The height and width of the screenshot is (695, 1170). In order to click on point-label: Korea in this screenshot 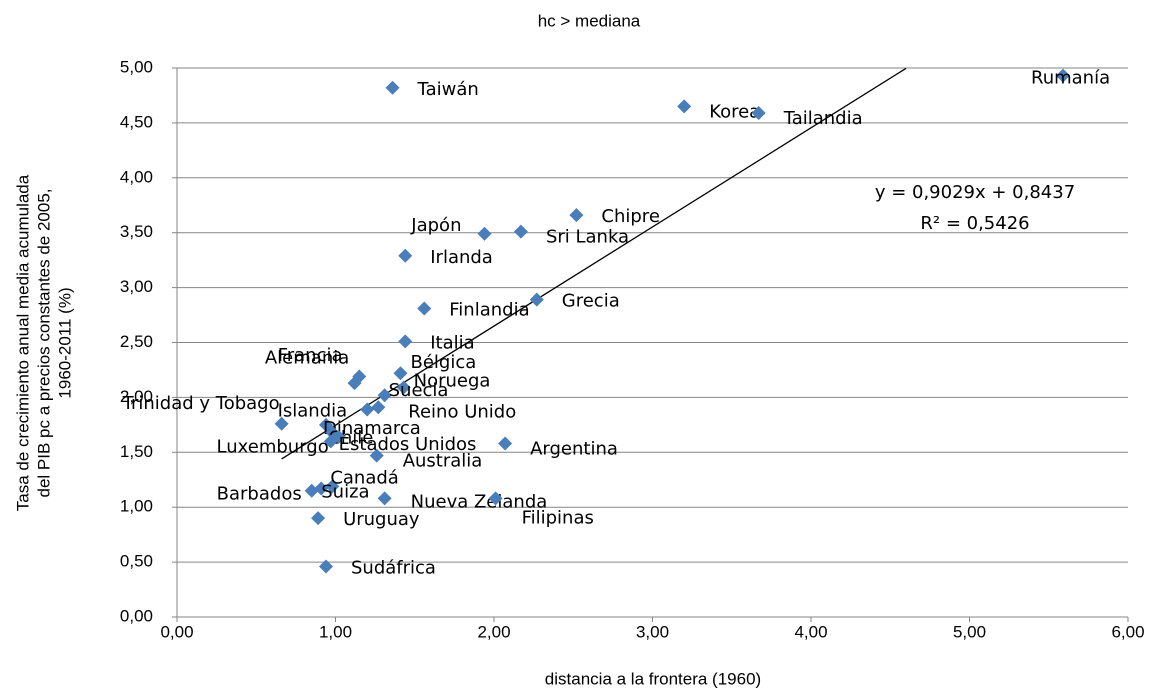, I will do `click(734, 111)`.